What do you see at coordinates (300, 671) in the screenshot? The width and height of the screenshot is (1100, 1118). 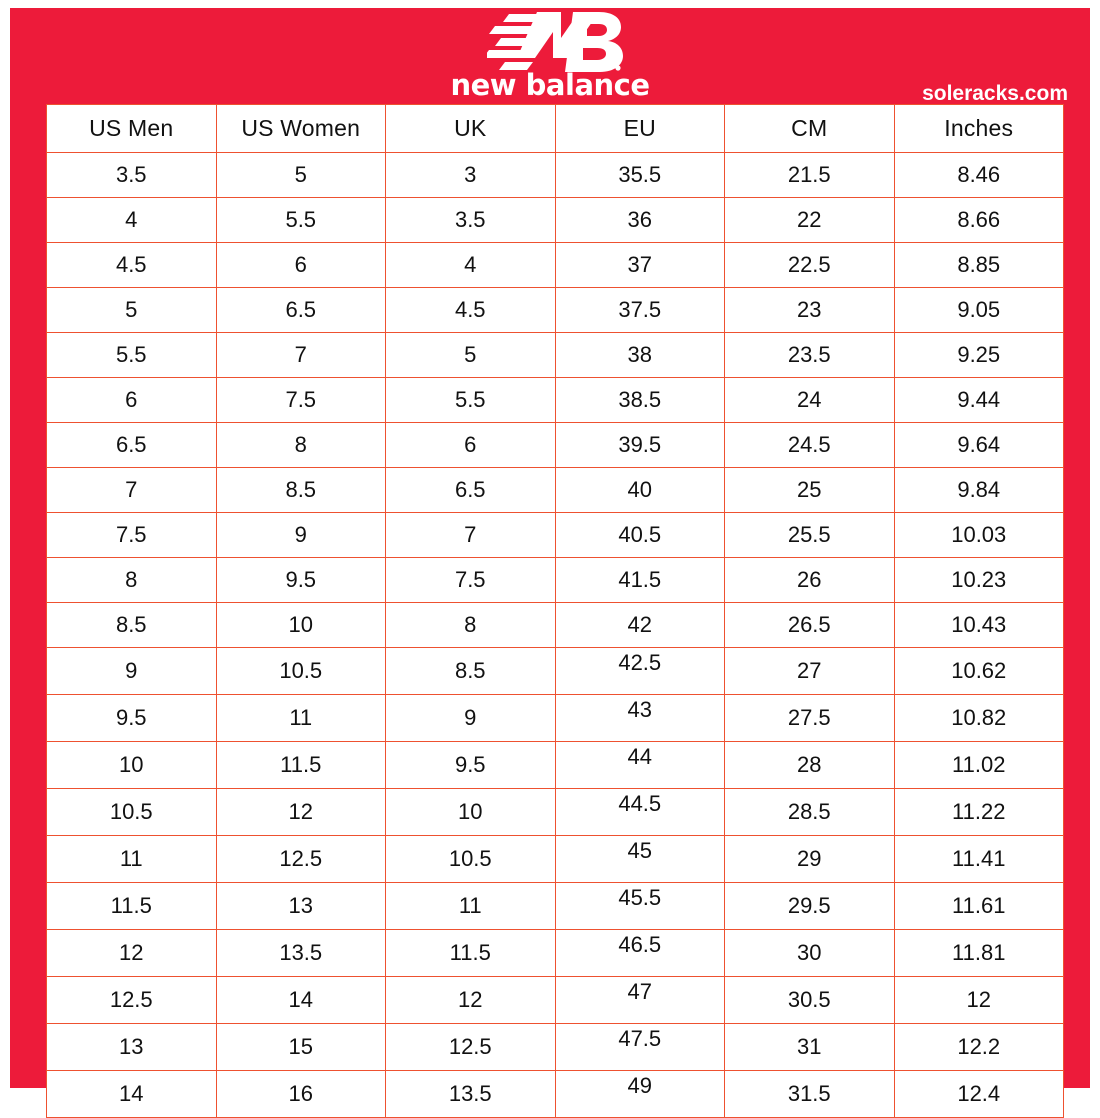 I see `cell-us-women: 10.5` at bounding box center [300, 671].